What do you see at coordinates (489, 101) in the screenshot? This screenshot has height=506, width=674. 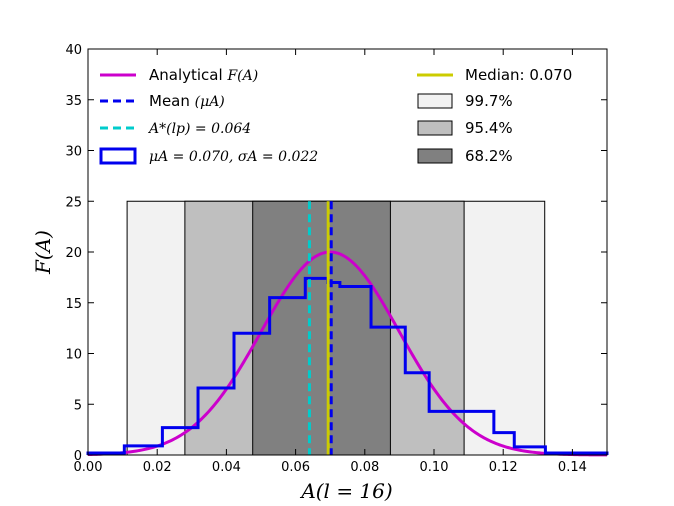 I see `legend-label-band-997: 99.7%` at bounding box center [489, 101].